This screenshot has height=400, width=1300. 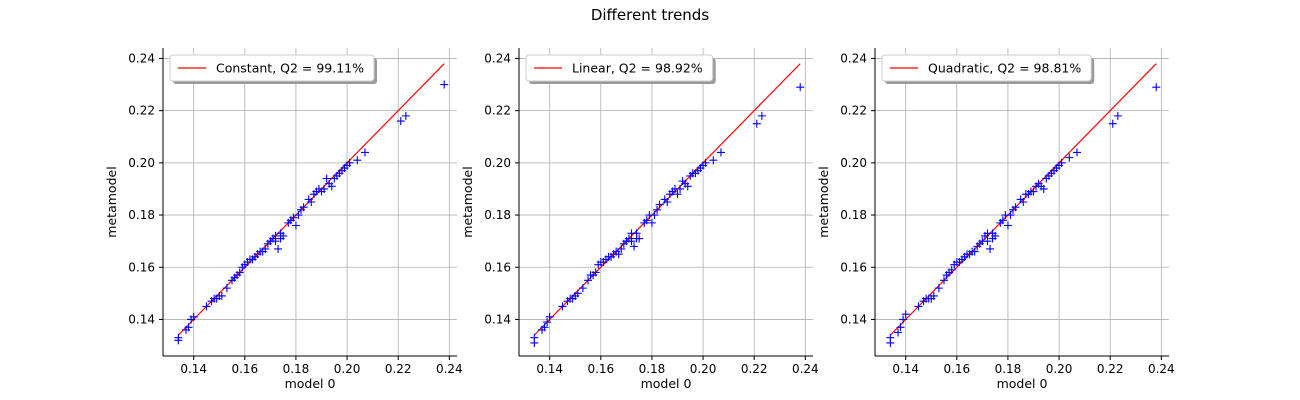 What do you see at coordinates (650, 15) in the screenshot?
I see `figure-title: Different trends` at bounding box center [650, 15].